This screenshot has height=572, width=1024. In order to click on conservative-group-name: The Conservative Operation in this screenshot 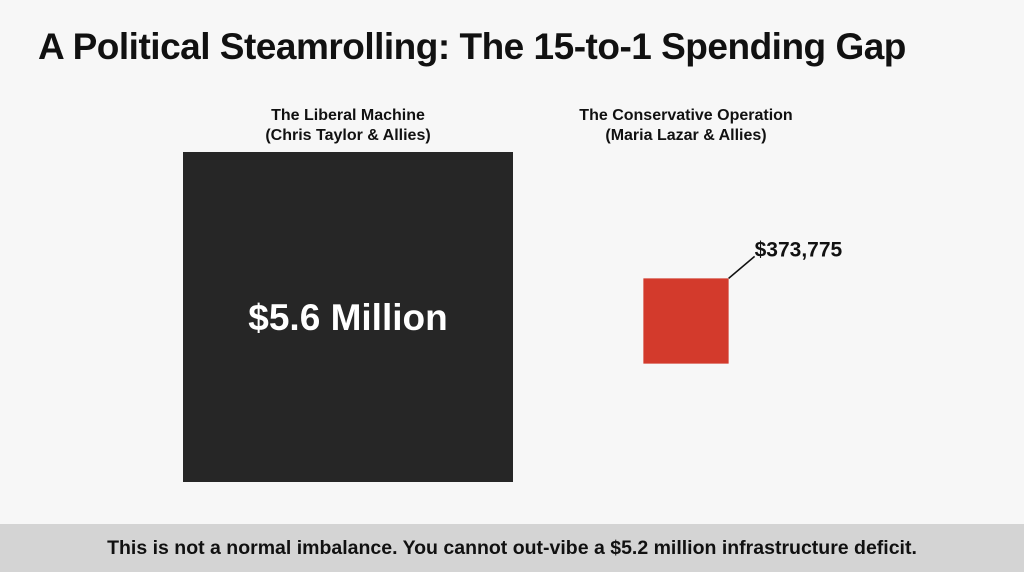, I will do `click(685, 115)`.